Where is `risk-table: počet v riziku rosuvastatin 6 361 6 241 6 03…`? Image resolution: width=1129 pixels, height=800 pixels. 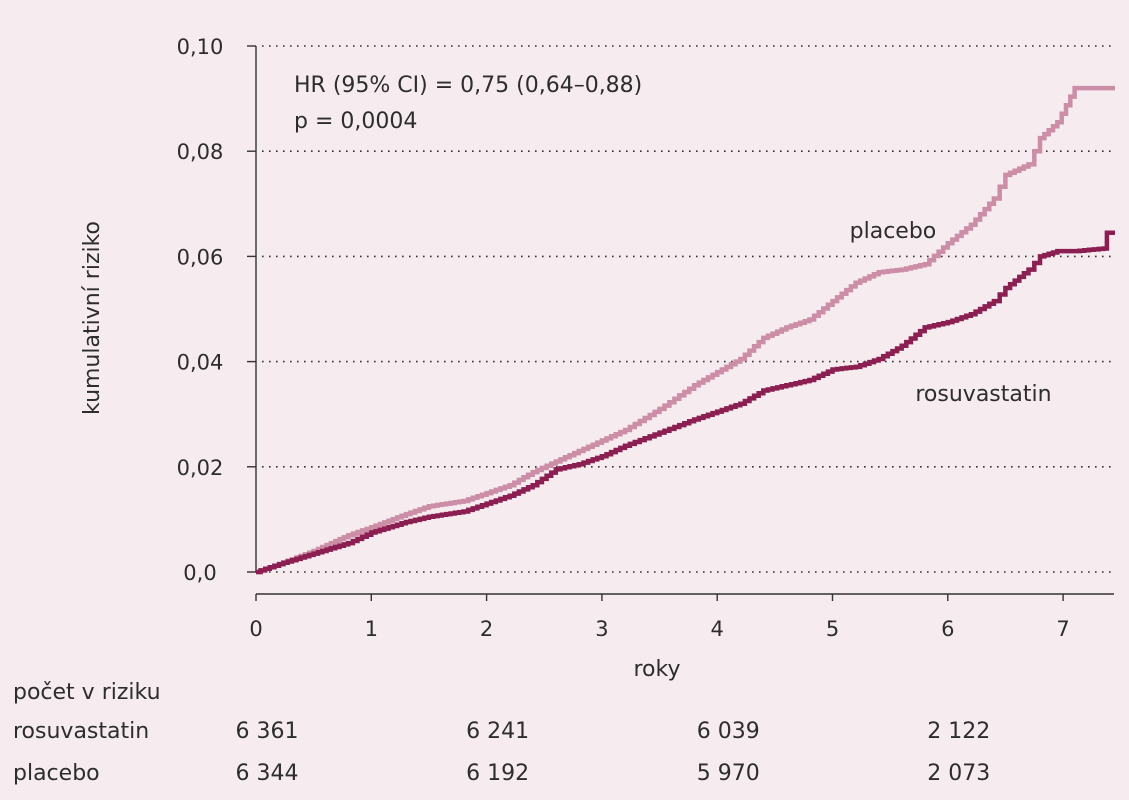
risk-table: počet v riziku rosuvastatin 6 361 6 241 6 03… is located at coordinates (501, 733).